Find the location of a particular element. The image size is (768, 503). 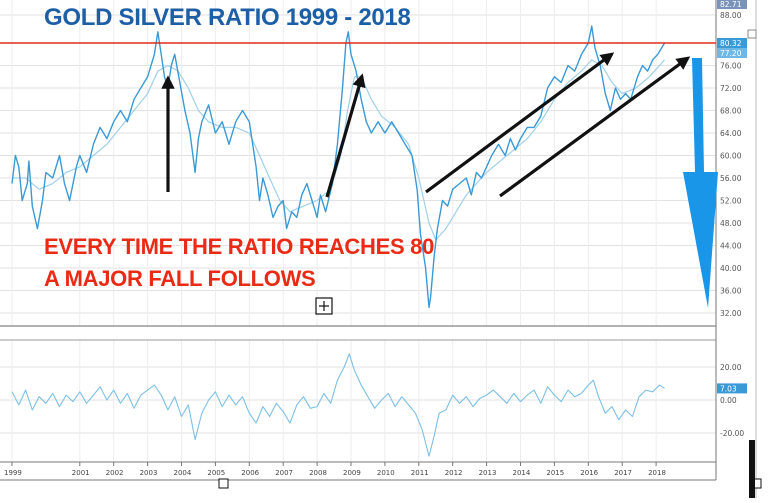

annotation-line-2: A MAJOR FALL FOLLOWS is located at coordinates (180, 278).